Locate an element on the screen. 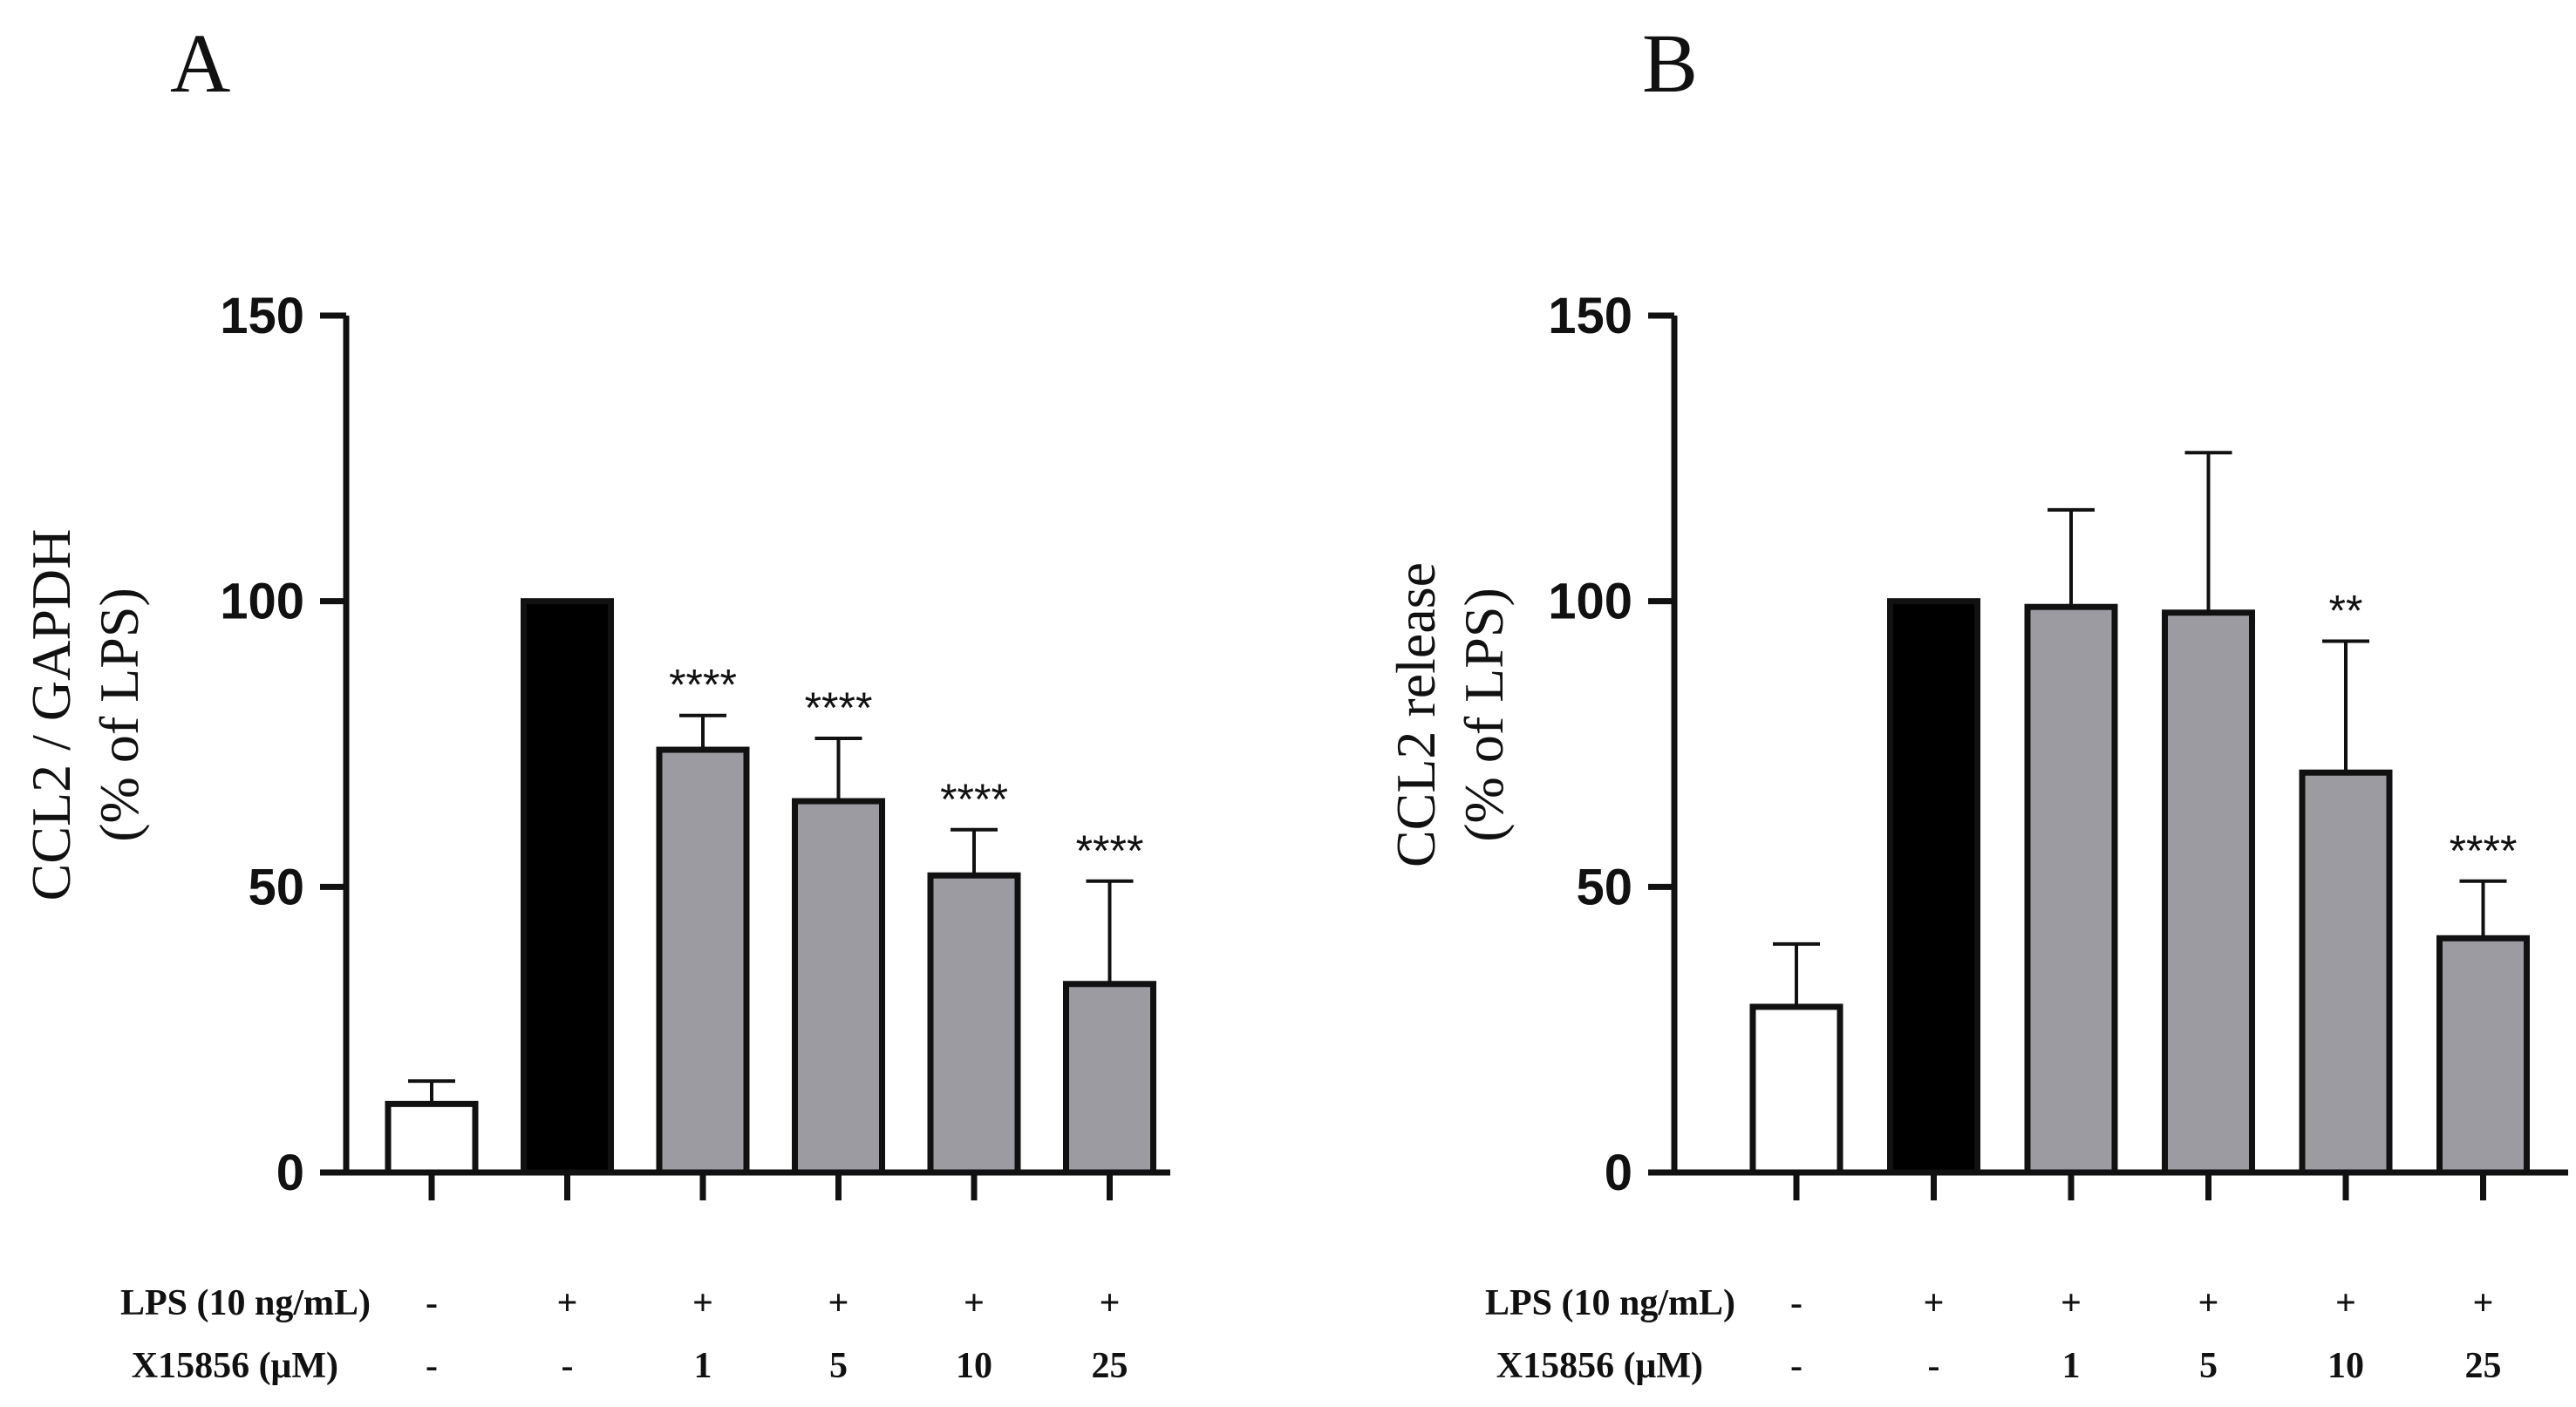  panel-b-ylabel-line2: (% of LPS) is located at coordinates (1484, 715).